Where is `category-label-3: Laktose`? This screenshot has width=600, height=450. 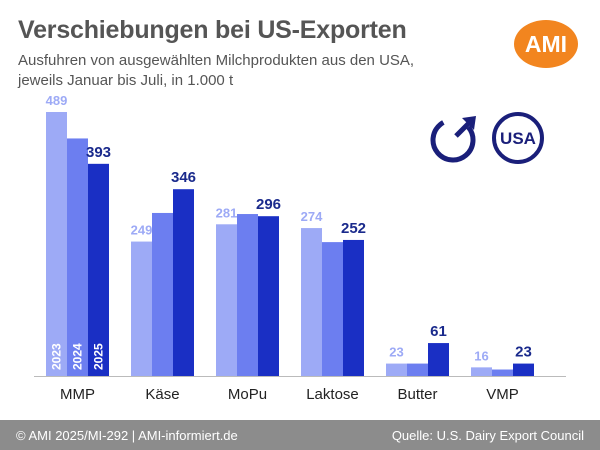
category-label-3: Laktose is located at coordinates (332, 394).